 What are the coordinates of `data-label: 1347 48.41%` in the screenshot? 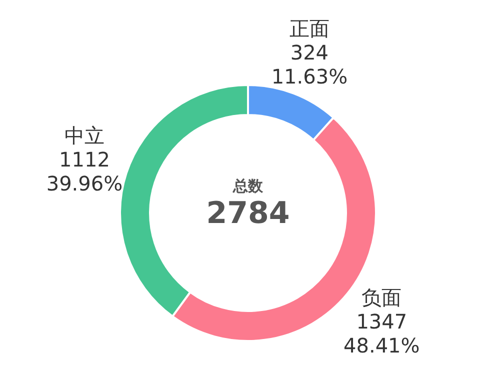 It's located at (382, 333).